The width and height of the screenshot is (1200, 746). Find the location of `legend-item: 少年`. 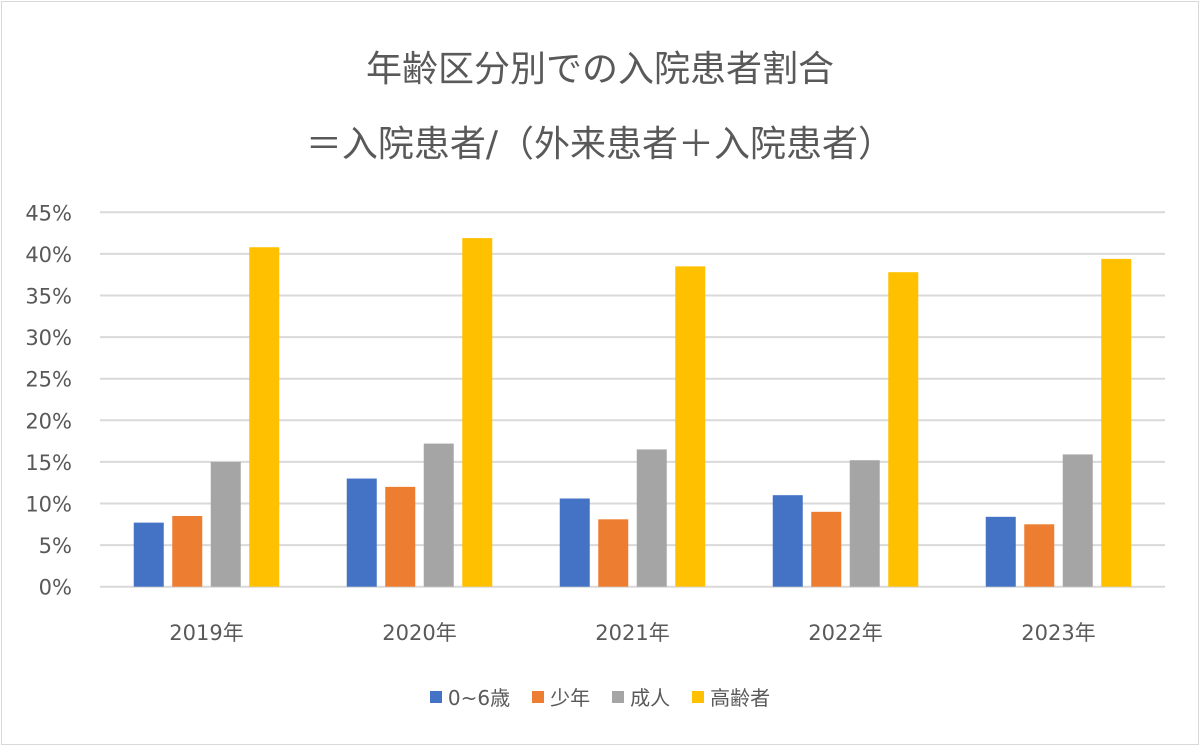

legend-item: 少年 is located at coordinates (561, 696).